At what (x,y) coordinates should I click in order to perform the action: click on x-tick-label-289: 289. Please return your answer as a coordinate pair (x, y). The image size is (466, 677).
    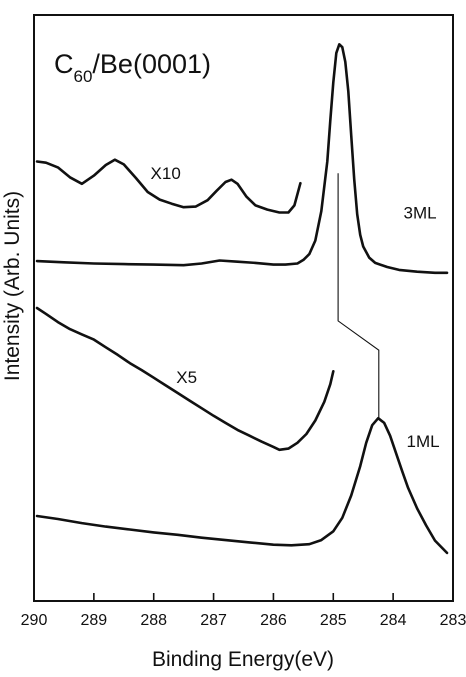
    Looking at the image, I should click on (94, 620).